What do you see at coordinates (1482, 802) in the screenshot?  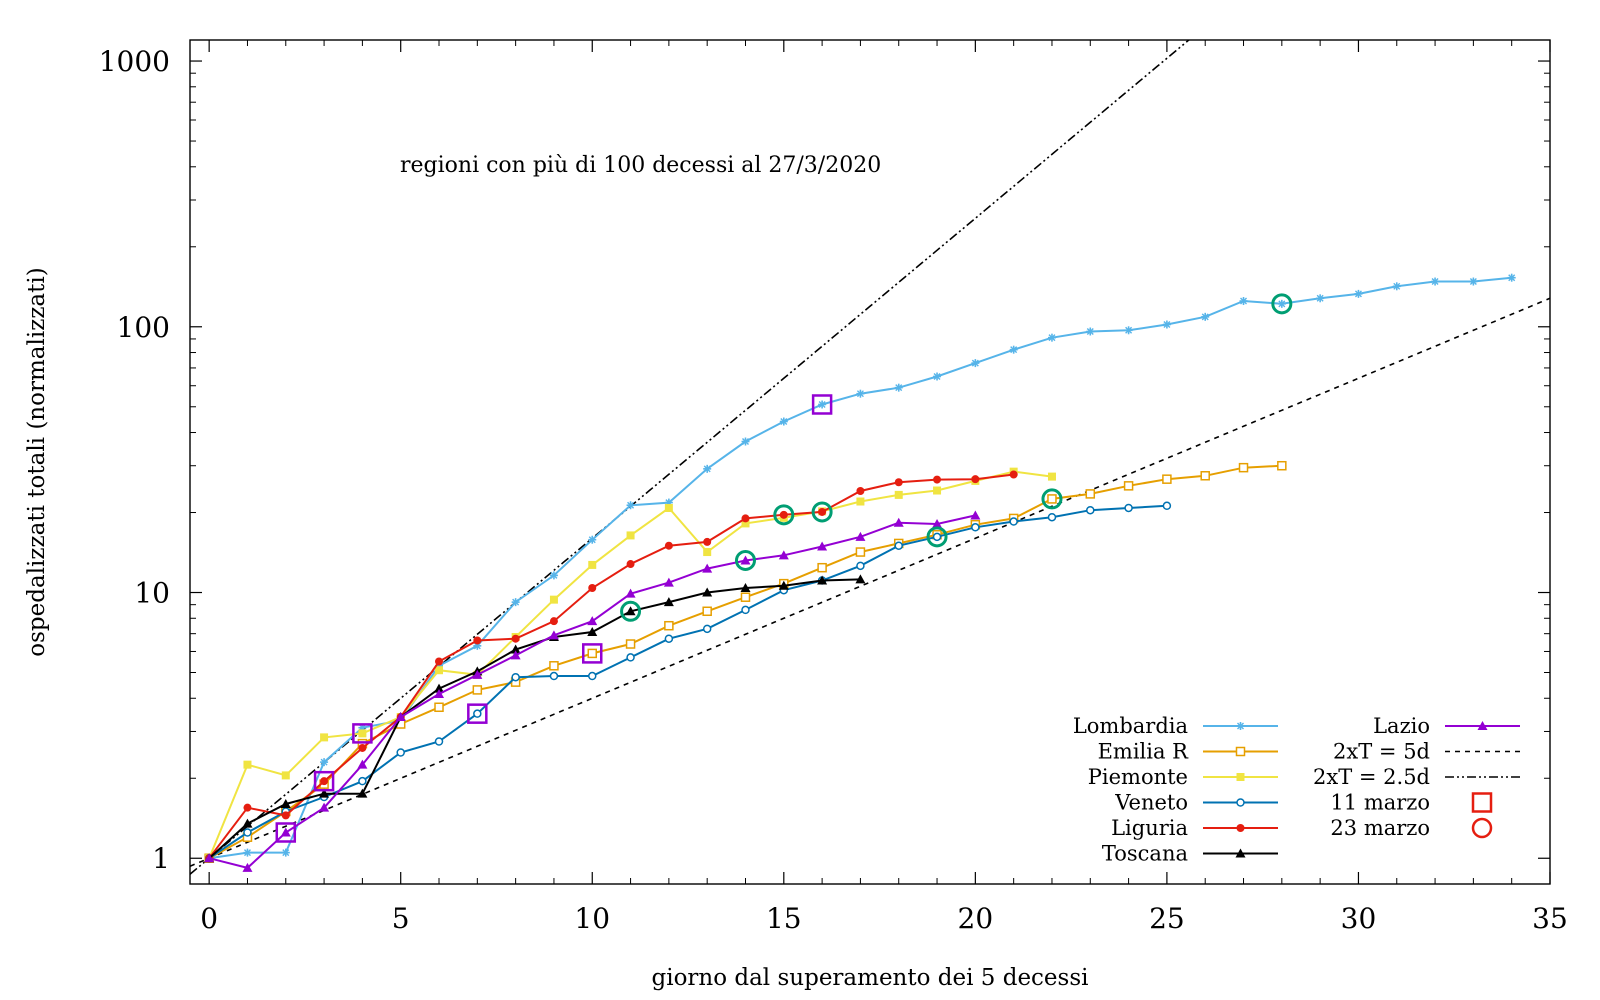 I see `legend-square-icon` at bounding box center [1482, 802].